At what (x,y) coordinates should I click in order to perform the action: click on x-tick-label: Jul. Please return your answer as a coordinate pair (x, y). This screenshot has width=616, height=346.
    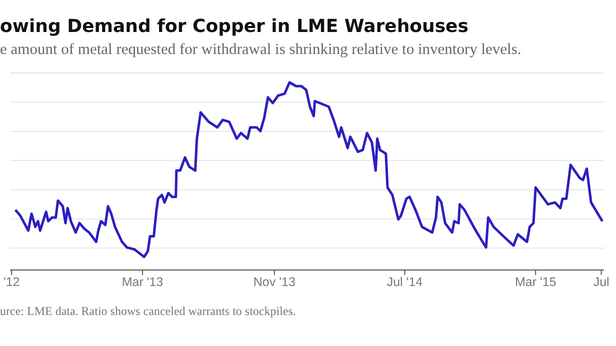
    Looking at the image, I should click on (601, 281).